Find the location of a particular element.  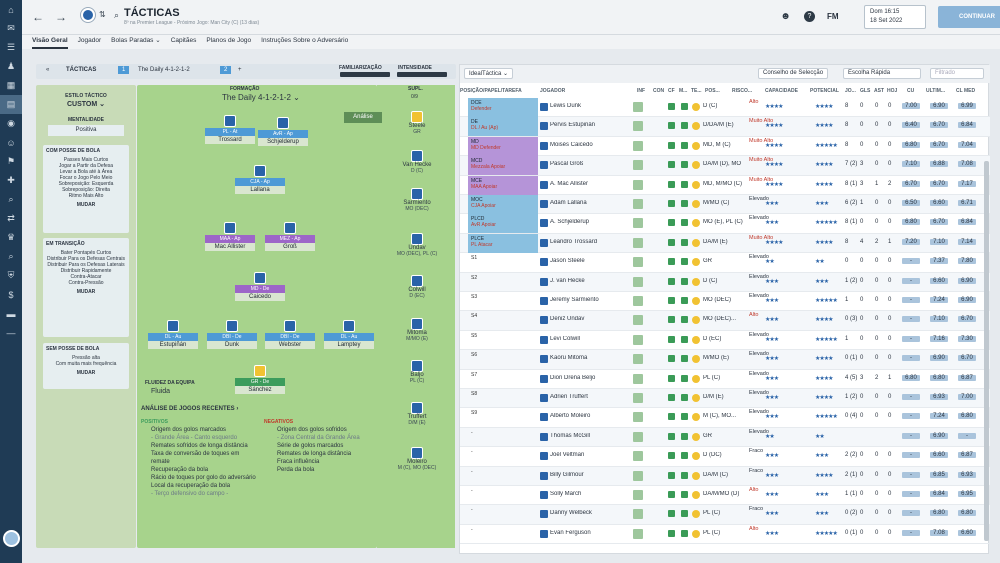

club-icon: ⛨ is located at coordinates (11, 275).